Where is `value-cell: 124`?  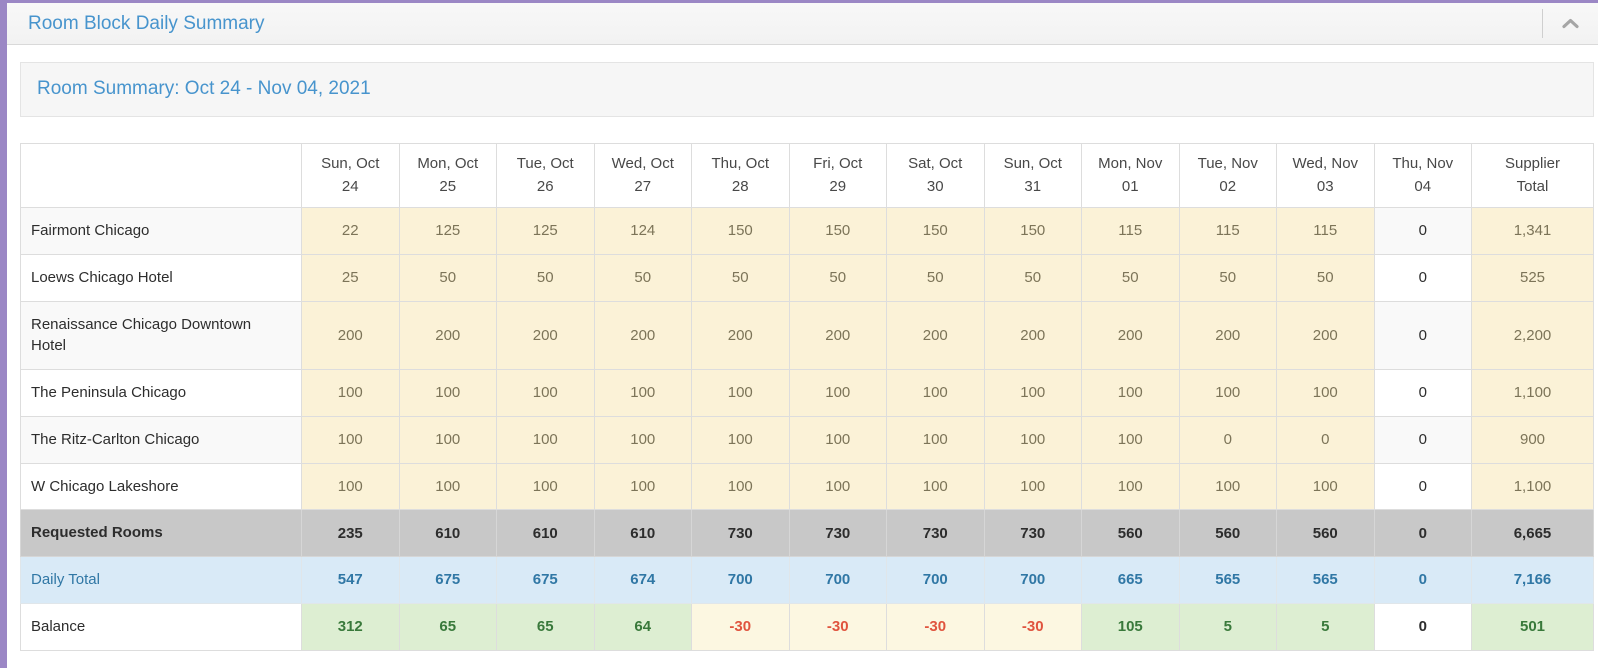 value-cell: 124 is located at coordinates (642, 231).